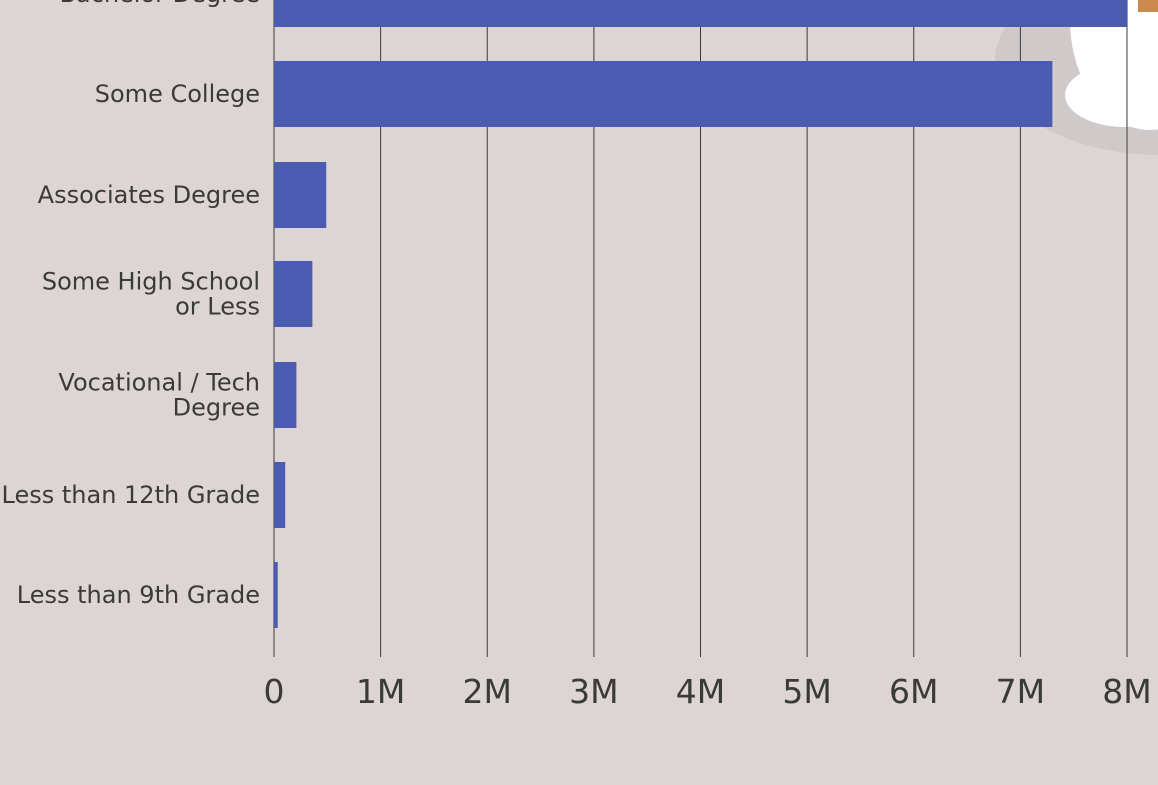 This screenshot has width=1158, height=785. Describe the element at coordinates (1020, 691) in the screenshot. I see `x-tick-label: 7M` at that location.